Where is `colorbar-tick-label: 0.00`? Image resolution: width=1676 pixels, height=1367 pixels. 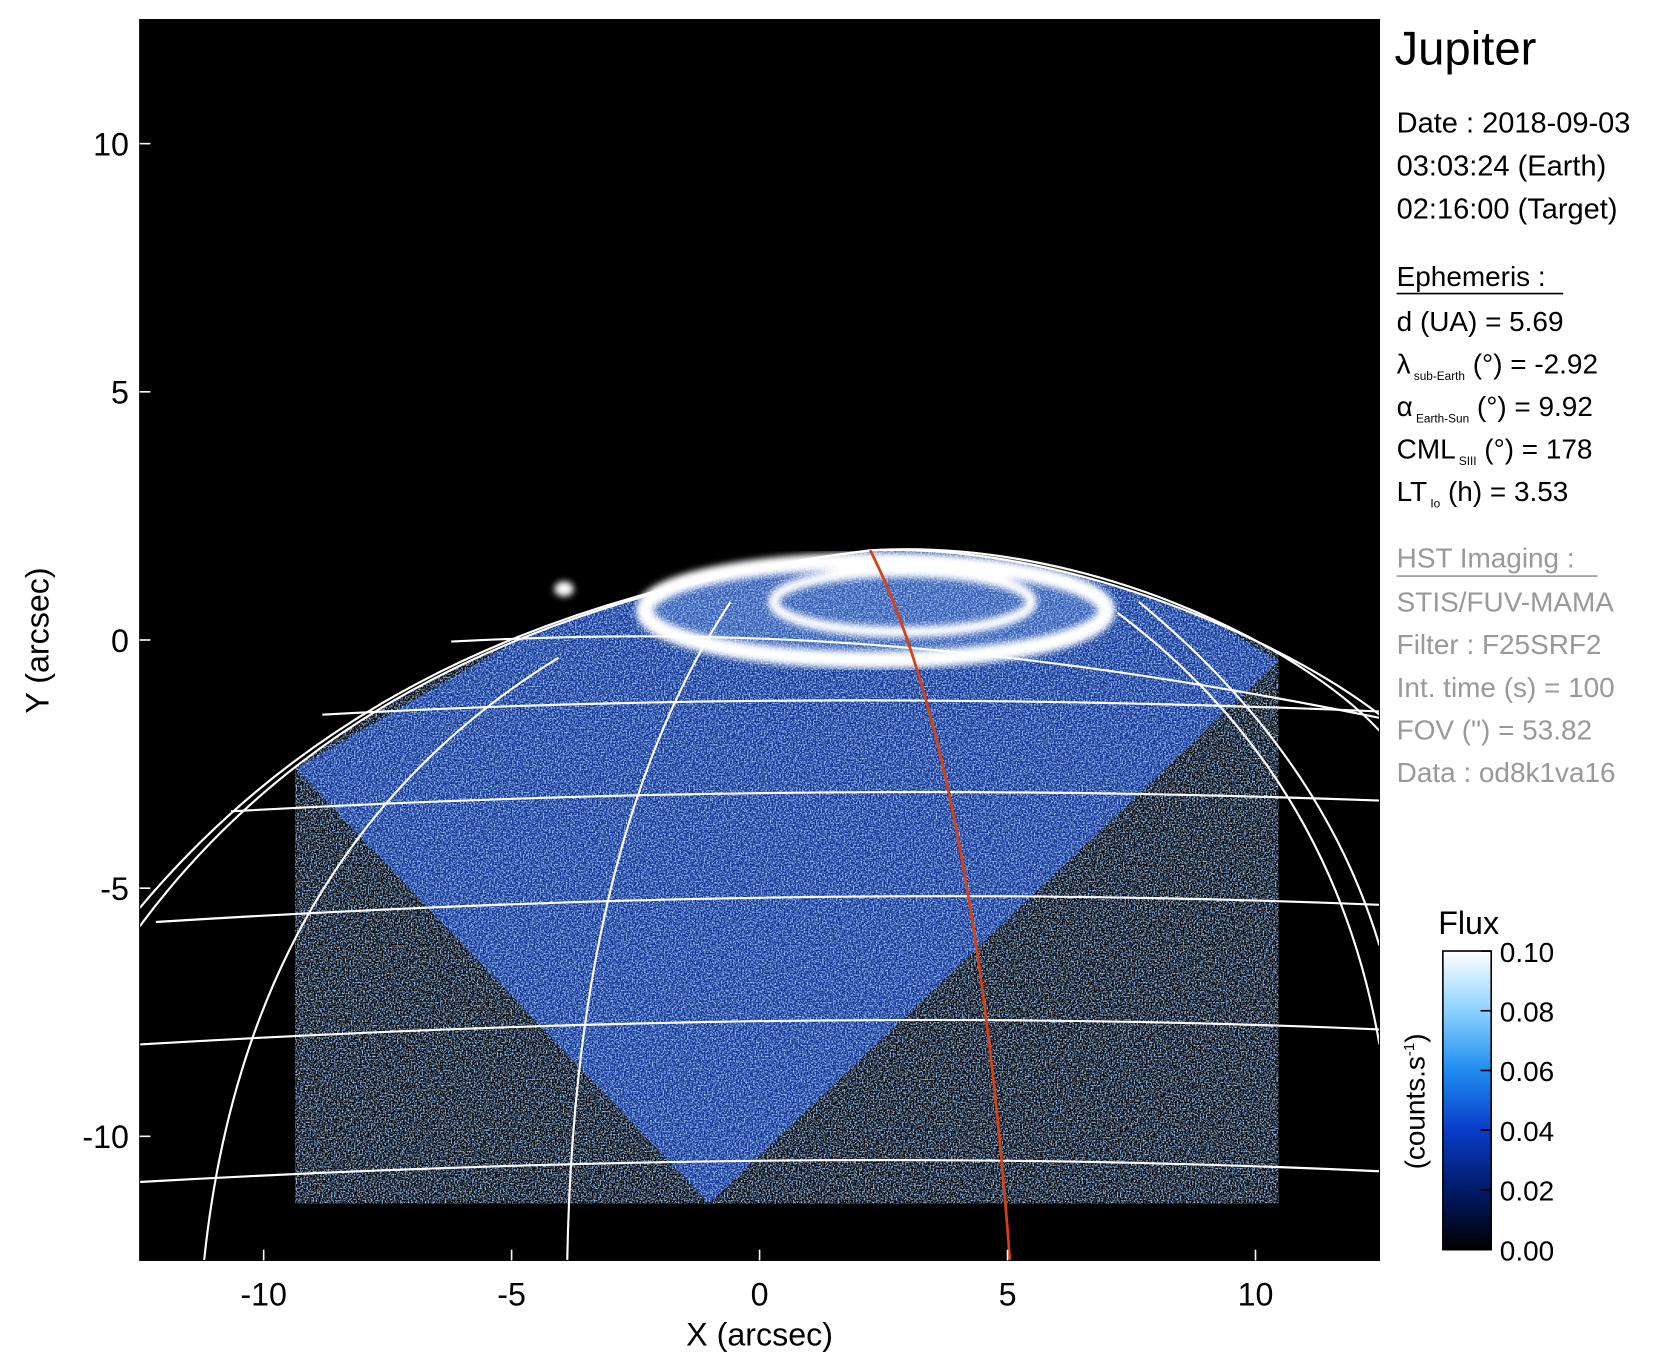
colorbar-tick-label: 0.00 is located at coordinates (1527, 1250).